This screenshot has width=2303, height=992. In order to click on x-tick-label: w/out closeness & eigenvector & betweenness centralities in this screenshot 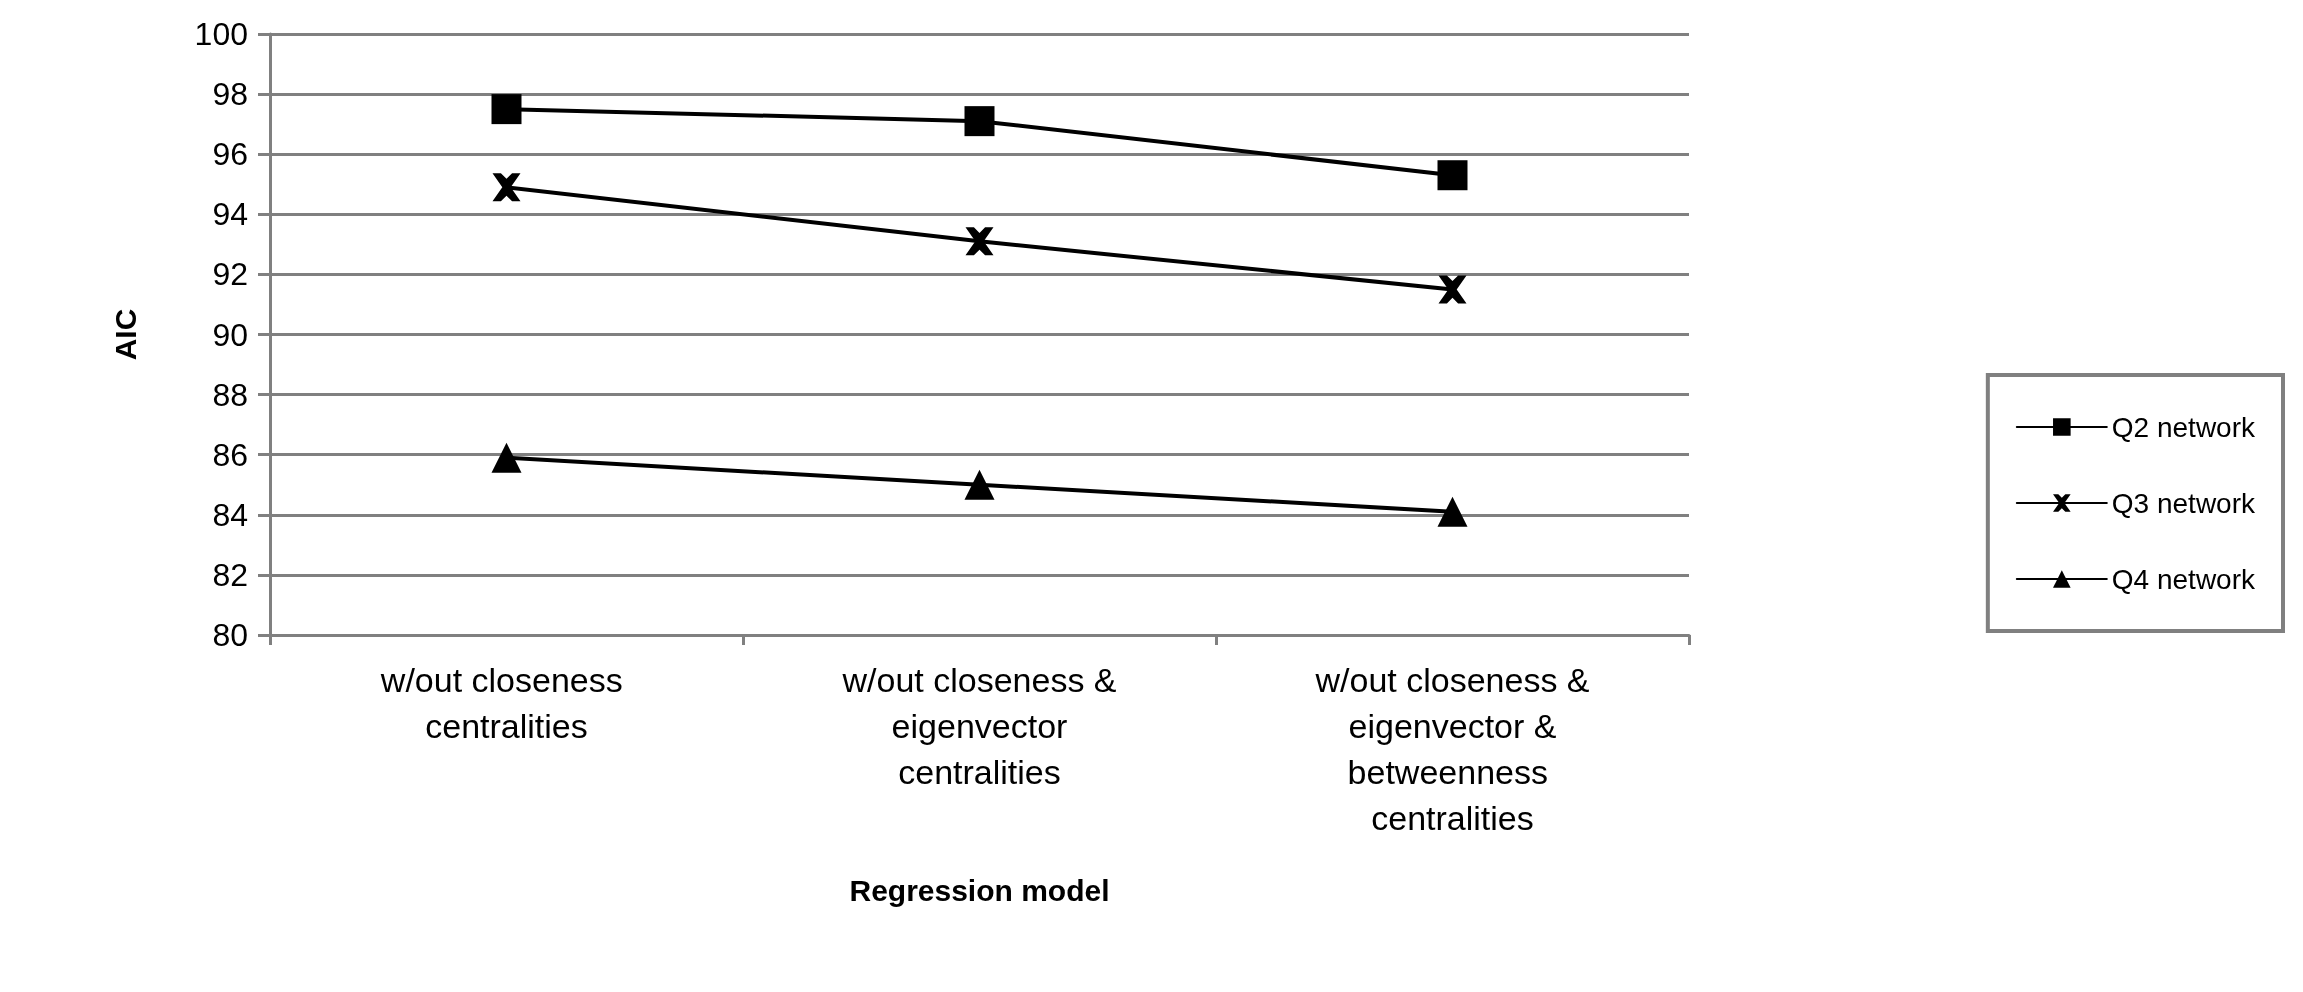, I will do `click(1452, 749)`.